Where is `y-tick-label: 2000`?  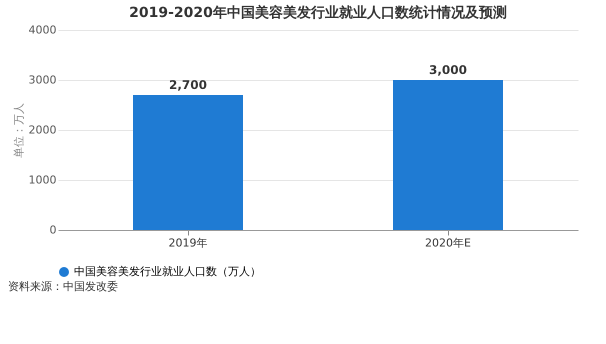
y-tick-label: 2000 is located at coordinates (42, 130).